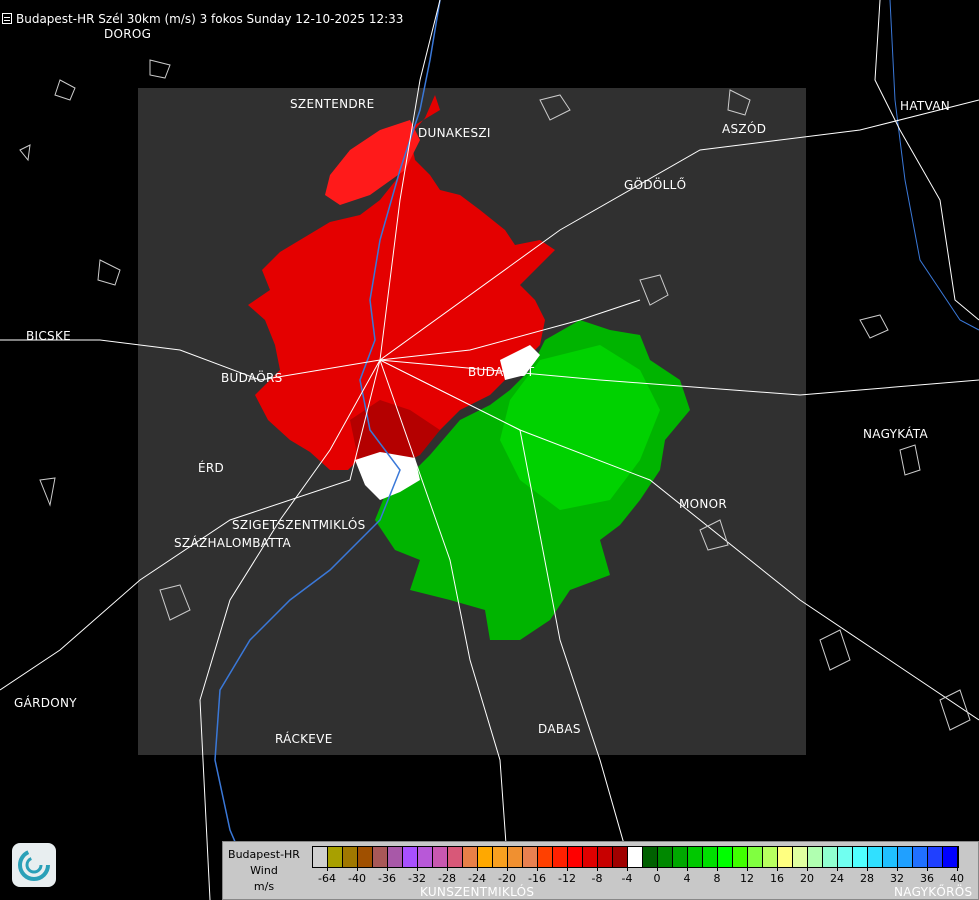 The image size is (979, 900). What do you see at coordinates (327, 878) in the screenshot?
I see `legend-tick-label: -64` at bounding box center [327, 878].